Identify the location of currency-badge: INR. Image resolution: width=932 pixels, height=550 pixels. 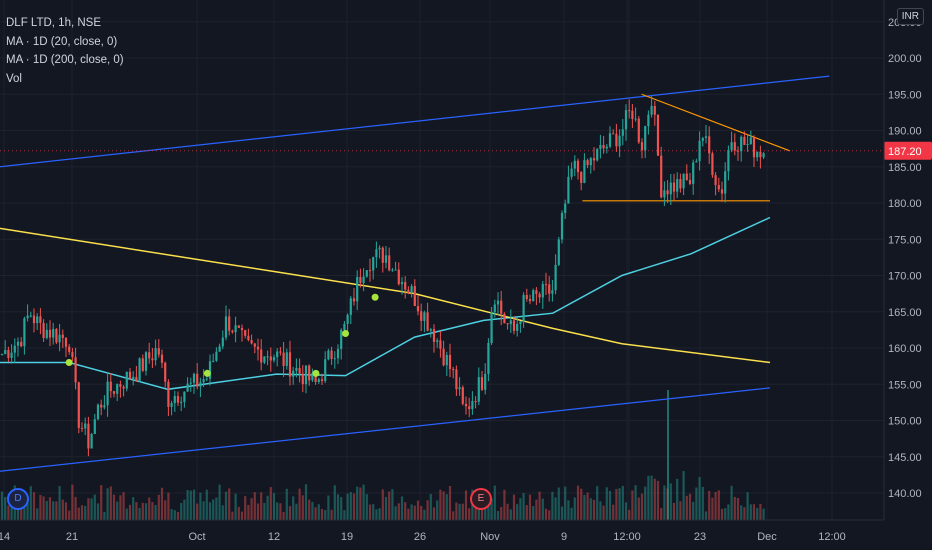
(910, 16).